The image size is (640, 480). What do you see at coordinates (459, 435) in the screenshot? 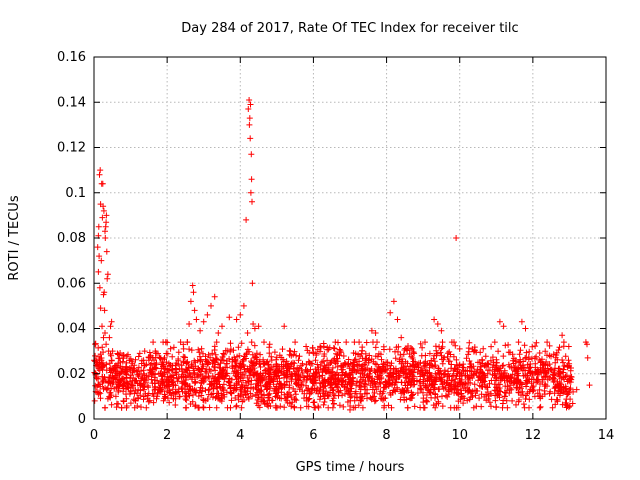
I see `x-tick-label: 10` at bounding box center [459, 435].